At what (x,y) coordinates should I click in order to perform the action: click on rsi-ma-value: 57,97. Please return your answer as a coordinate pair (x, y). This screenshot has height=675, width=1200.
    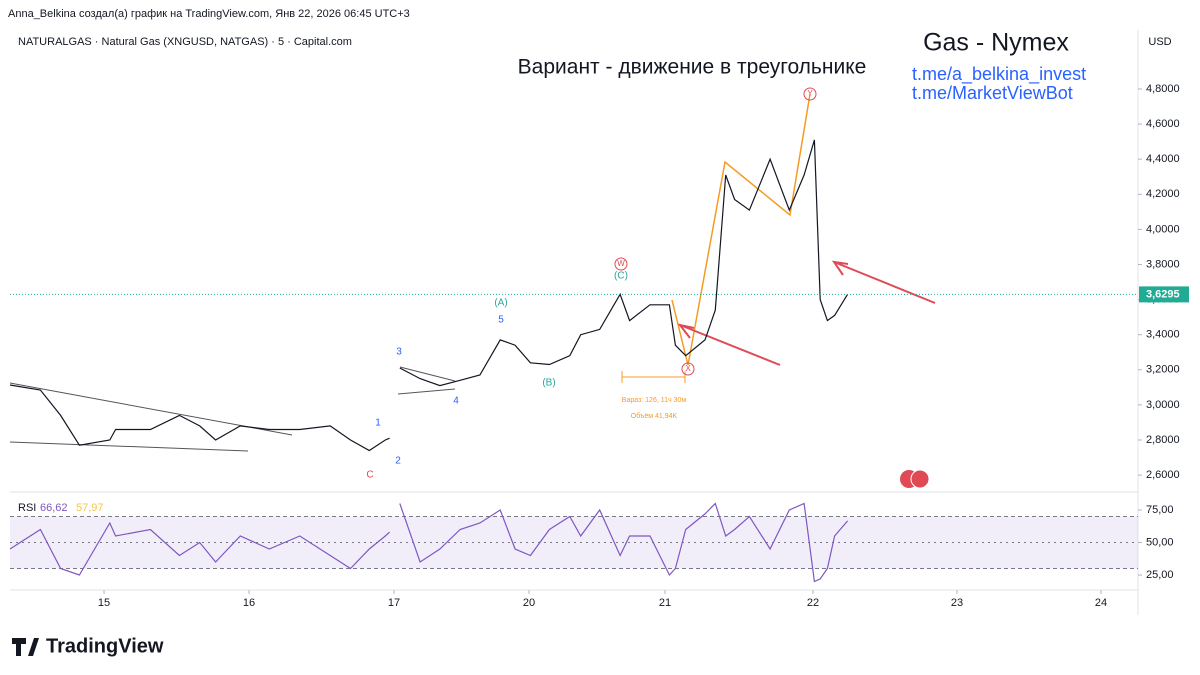
    Looking at the image, I should click on (90, 508).